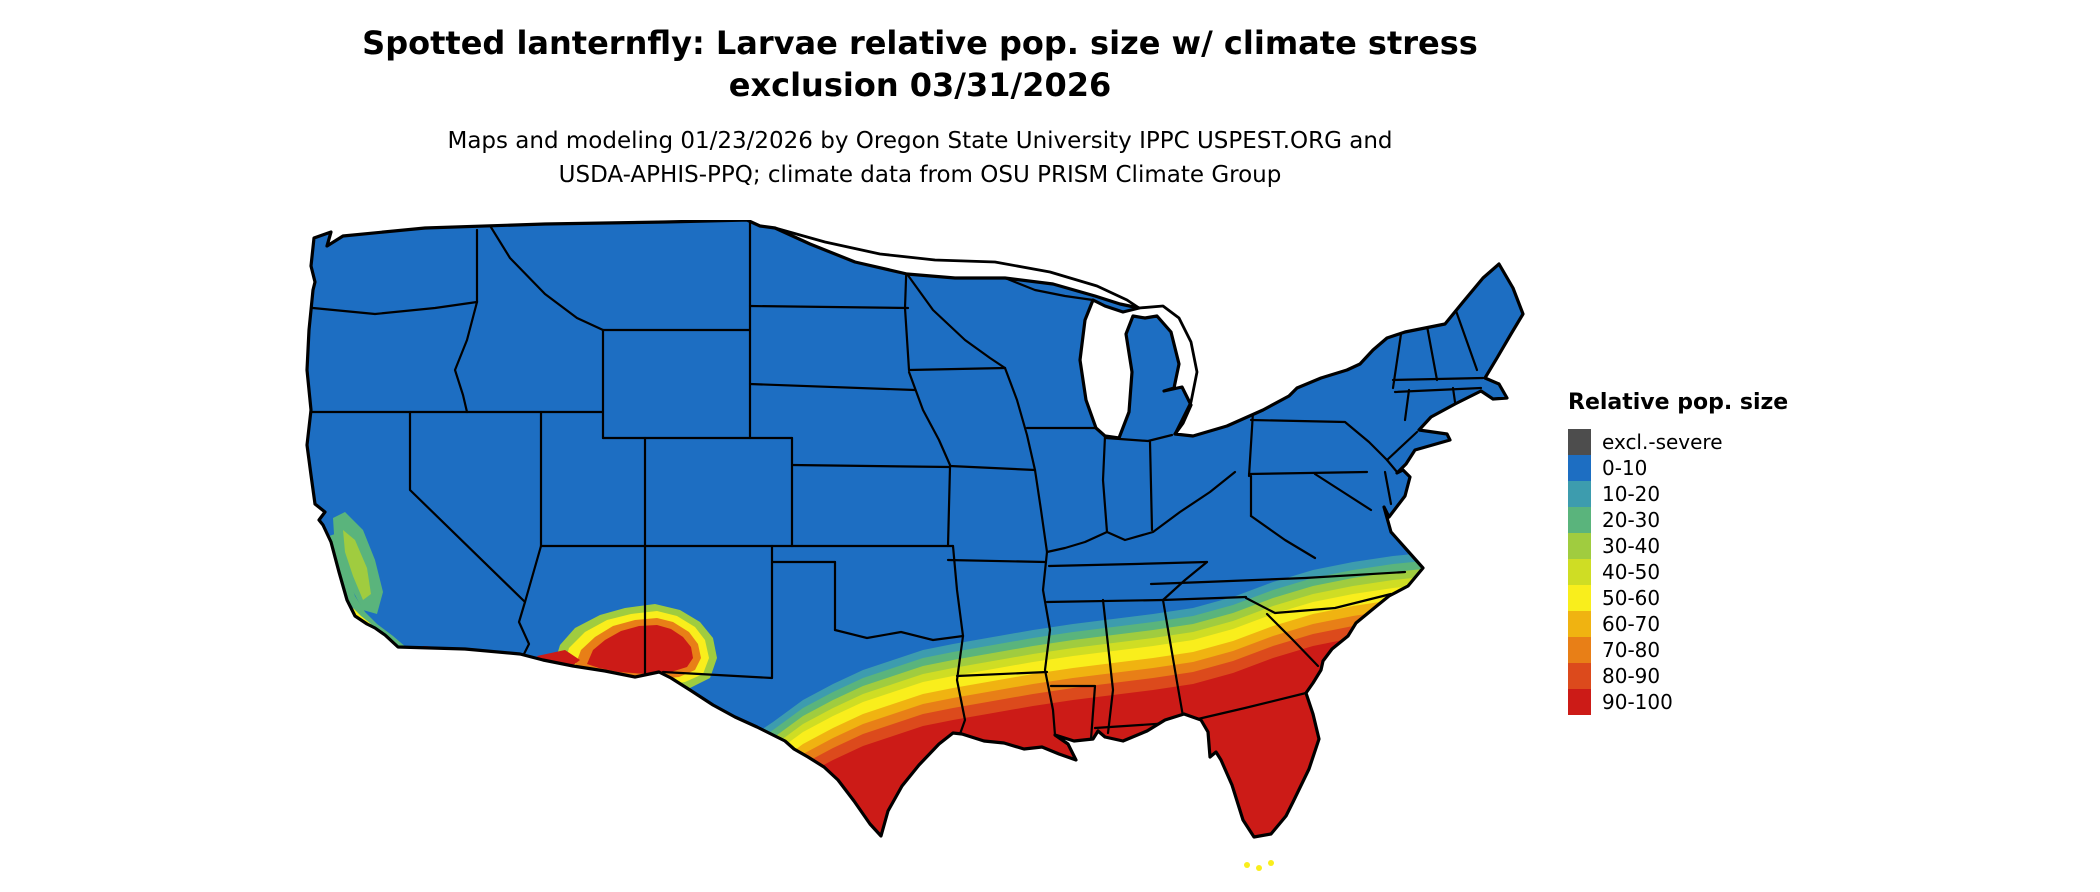 This screenshot has height=892, width=2100. Describe the element at coordinates (1631, 624) in the screenshot. I see `legend-label: 60-70` at that location.